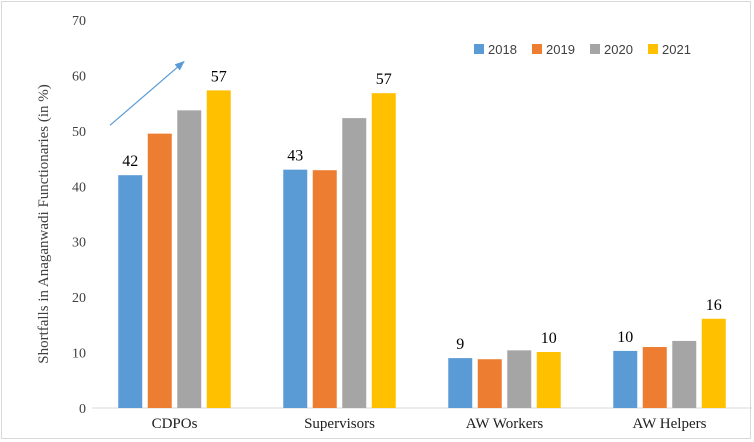 Image resolution: width=754 pixels, height=442 pixels. What do you see at coordinates (460, 344) in the screenshot?
I see `data-label: 9` at bounding box center [460, 344].